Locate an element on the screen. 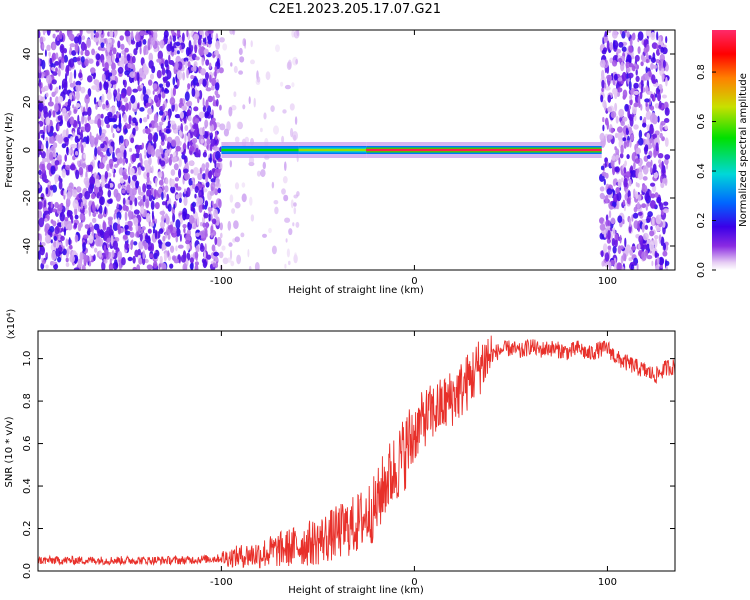 The width and height of the screenshot is (750, 600). y-tick-label: 0.2 is located at coordinates (27, 529).